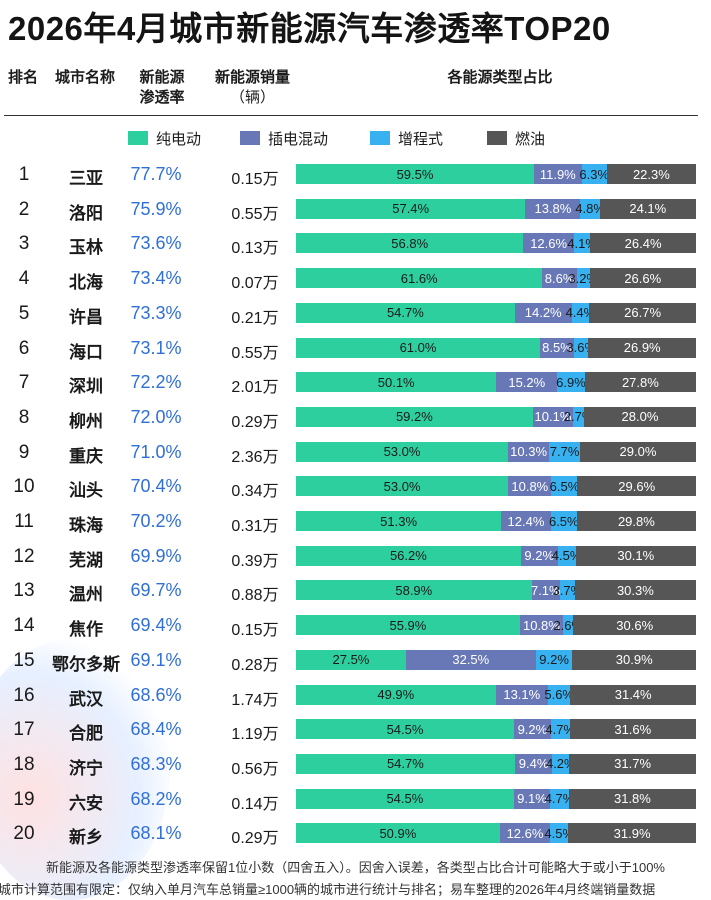 The image size is (711, 900). I want to click on bar-segment-bev: 55.9%, so click(408, 625).